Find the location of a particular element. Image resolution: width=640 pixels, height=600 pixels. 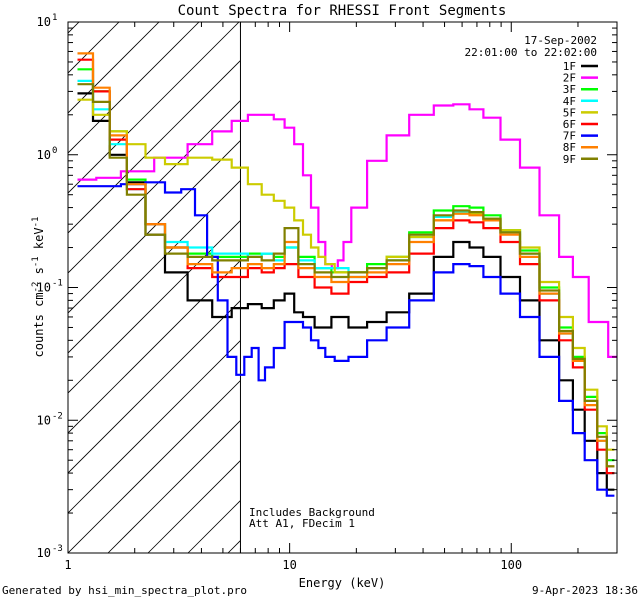

y-tick-exponent: -1 is located at coordinates (57, 284).